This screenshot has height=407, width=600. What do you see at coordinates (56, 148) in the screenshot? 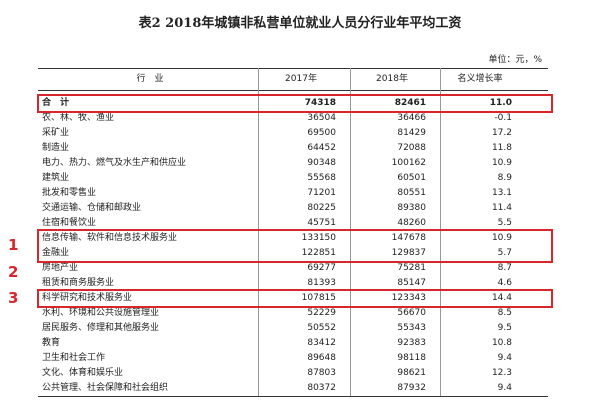
I see `row-label: 制造业` at bounding box center [56, 148].